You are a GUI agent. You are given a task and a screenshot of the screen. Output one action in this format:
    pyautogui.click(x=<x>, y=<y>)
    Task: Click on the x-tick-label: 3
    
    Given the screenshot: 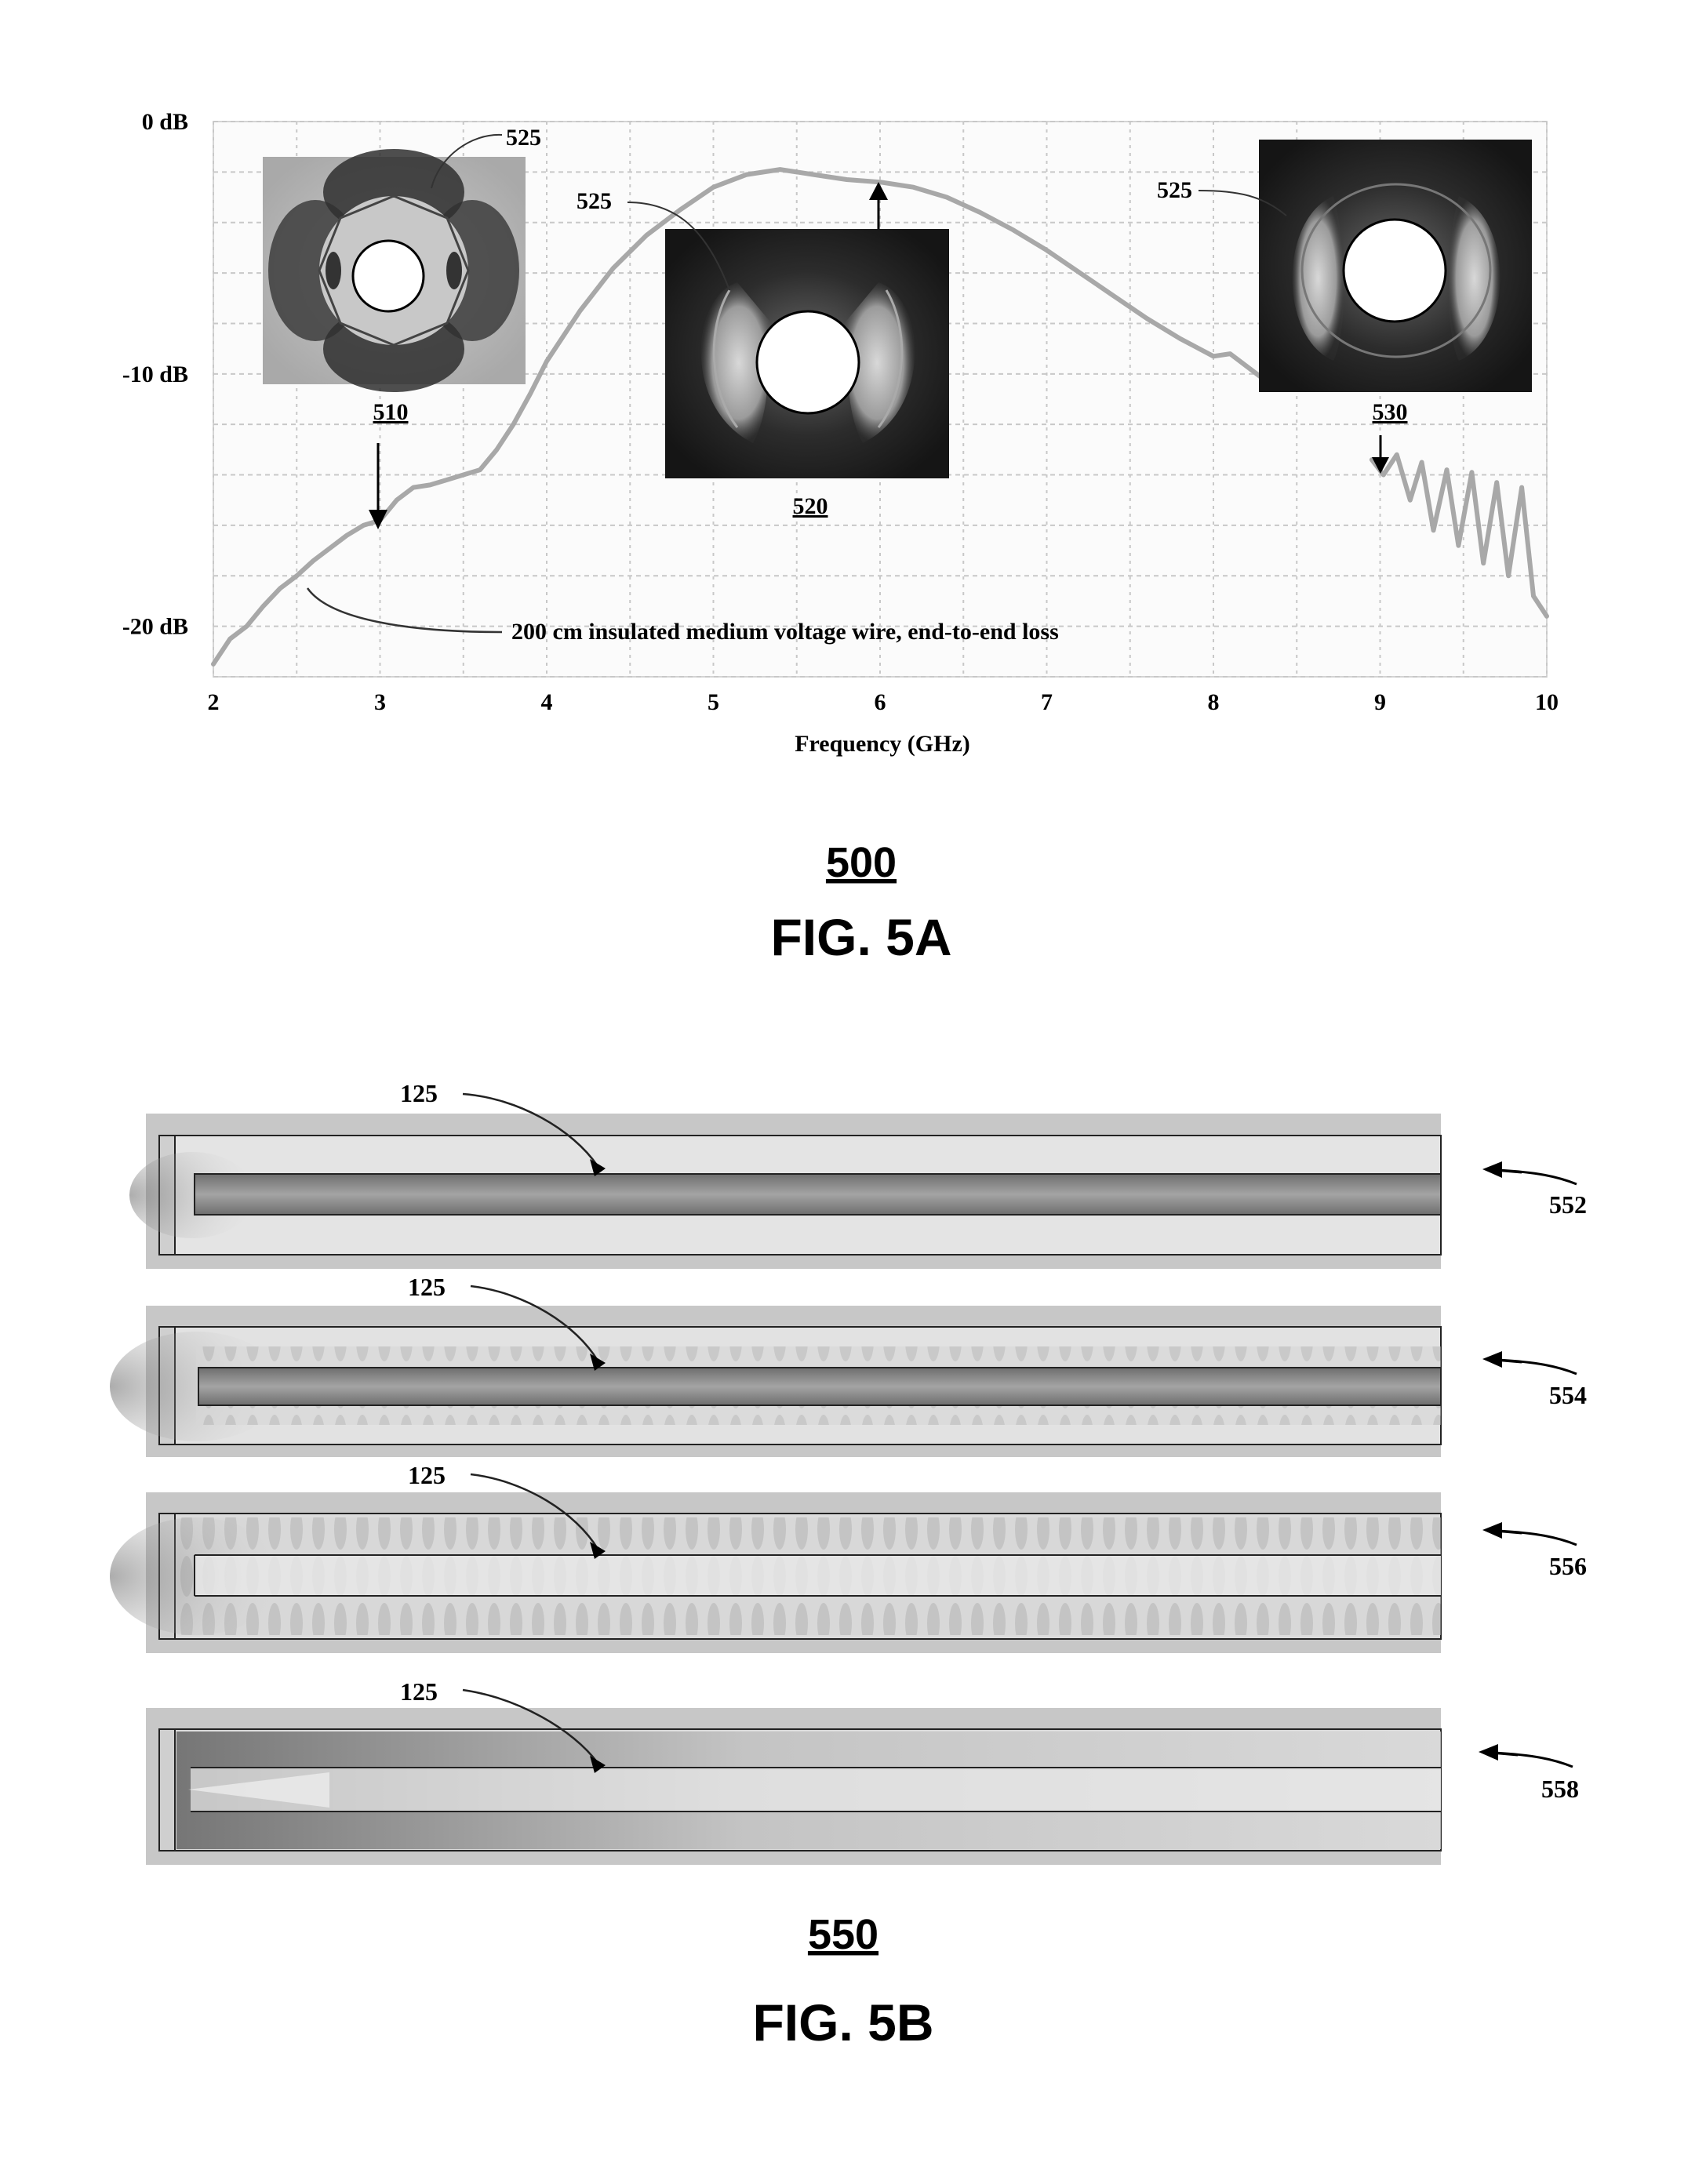 What is the action you would take?
    pyautogui.click(x=380, y=702)
    